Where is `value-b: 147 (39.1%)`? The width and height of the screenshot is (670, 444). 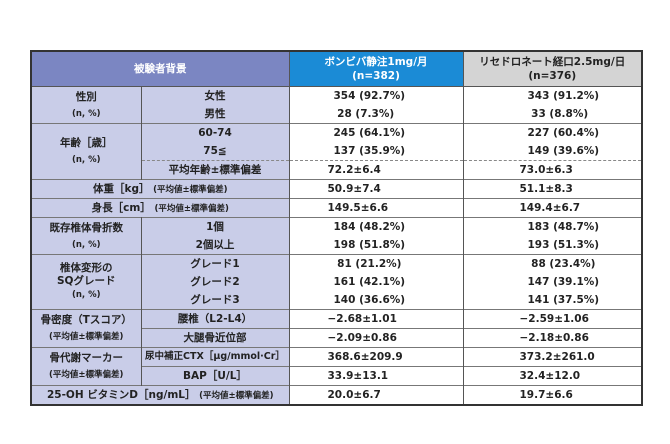 value-b: 147 (39.1%) is located at coordinates (552, 282).